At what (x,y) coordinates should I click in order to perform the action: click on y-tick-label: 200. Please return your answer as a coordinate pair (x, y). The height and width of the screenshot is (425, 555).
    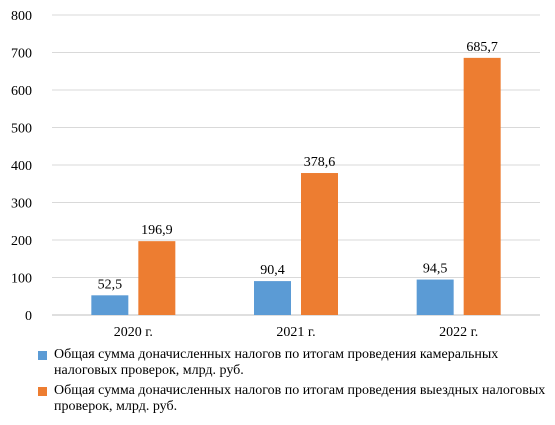
    Looking at the image, I should click on (21, 241).